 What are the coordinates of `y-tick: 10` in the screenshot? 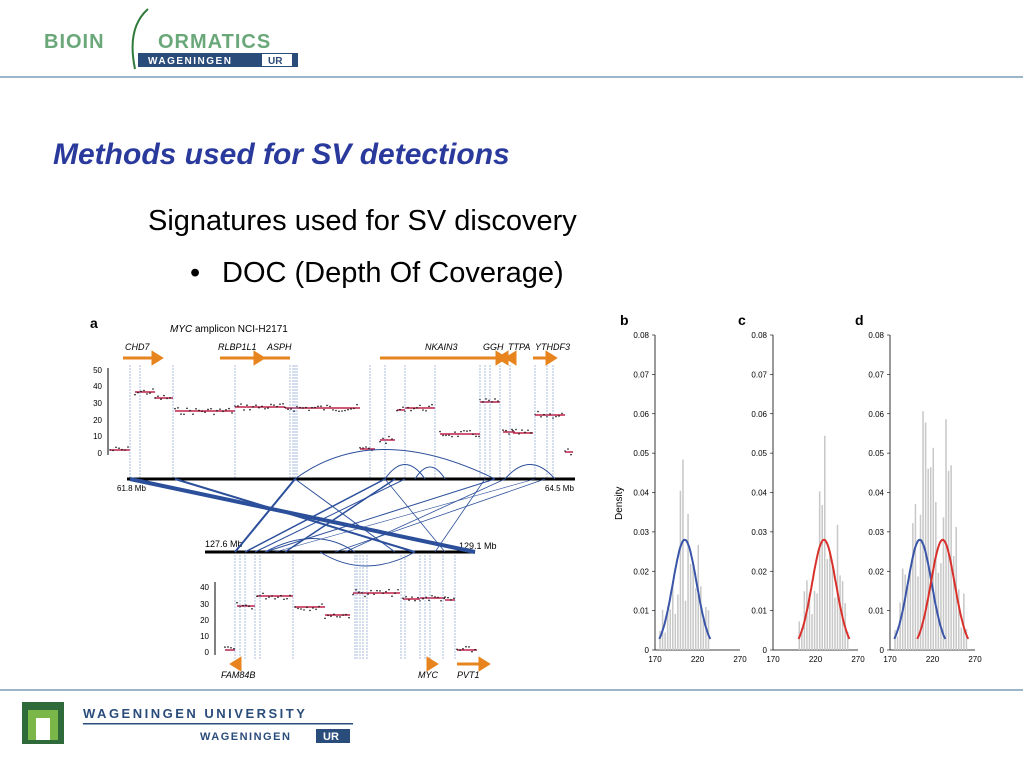 It's located at (204, 636).